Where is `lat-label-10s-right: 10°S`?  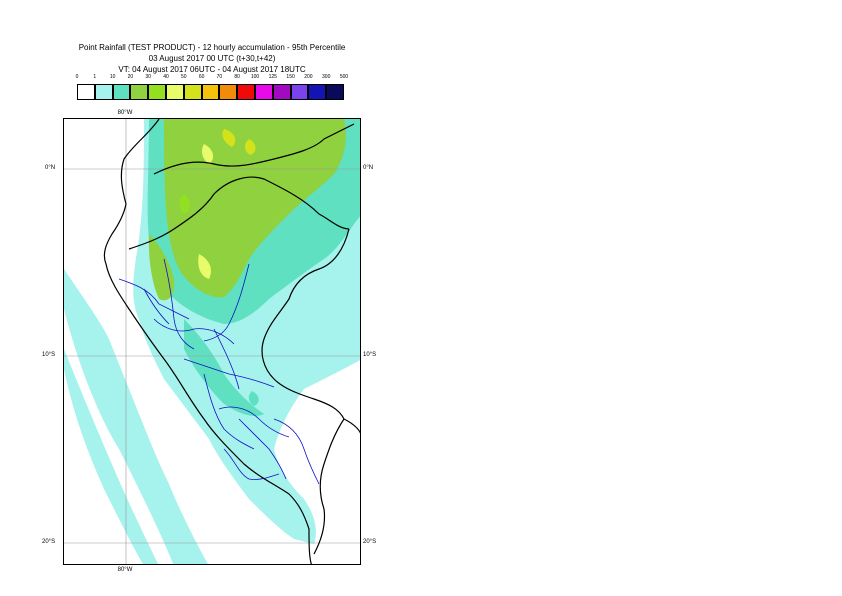
lat-label-10s-right: 10°S is located at coordinates (370, 355).